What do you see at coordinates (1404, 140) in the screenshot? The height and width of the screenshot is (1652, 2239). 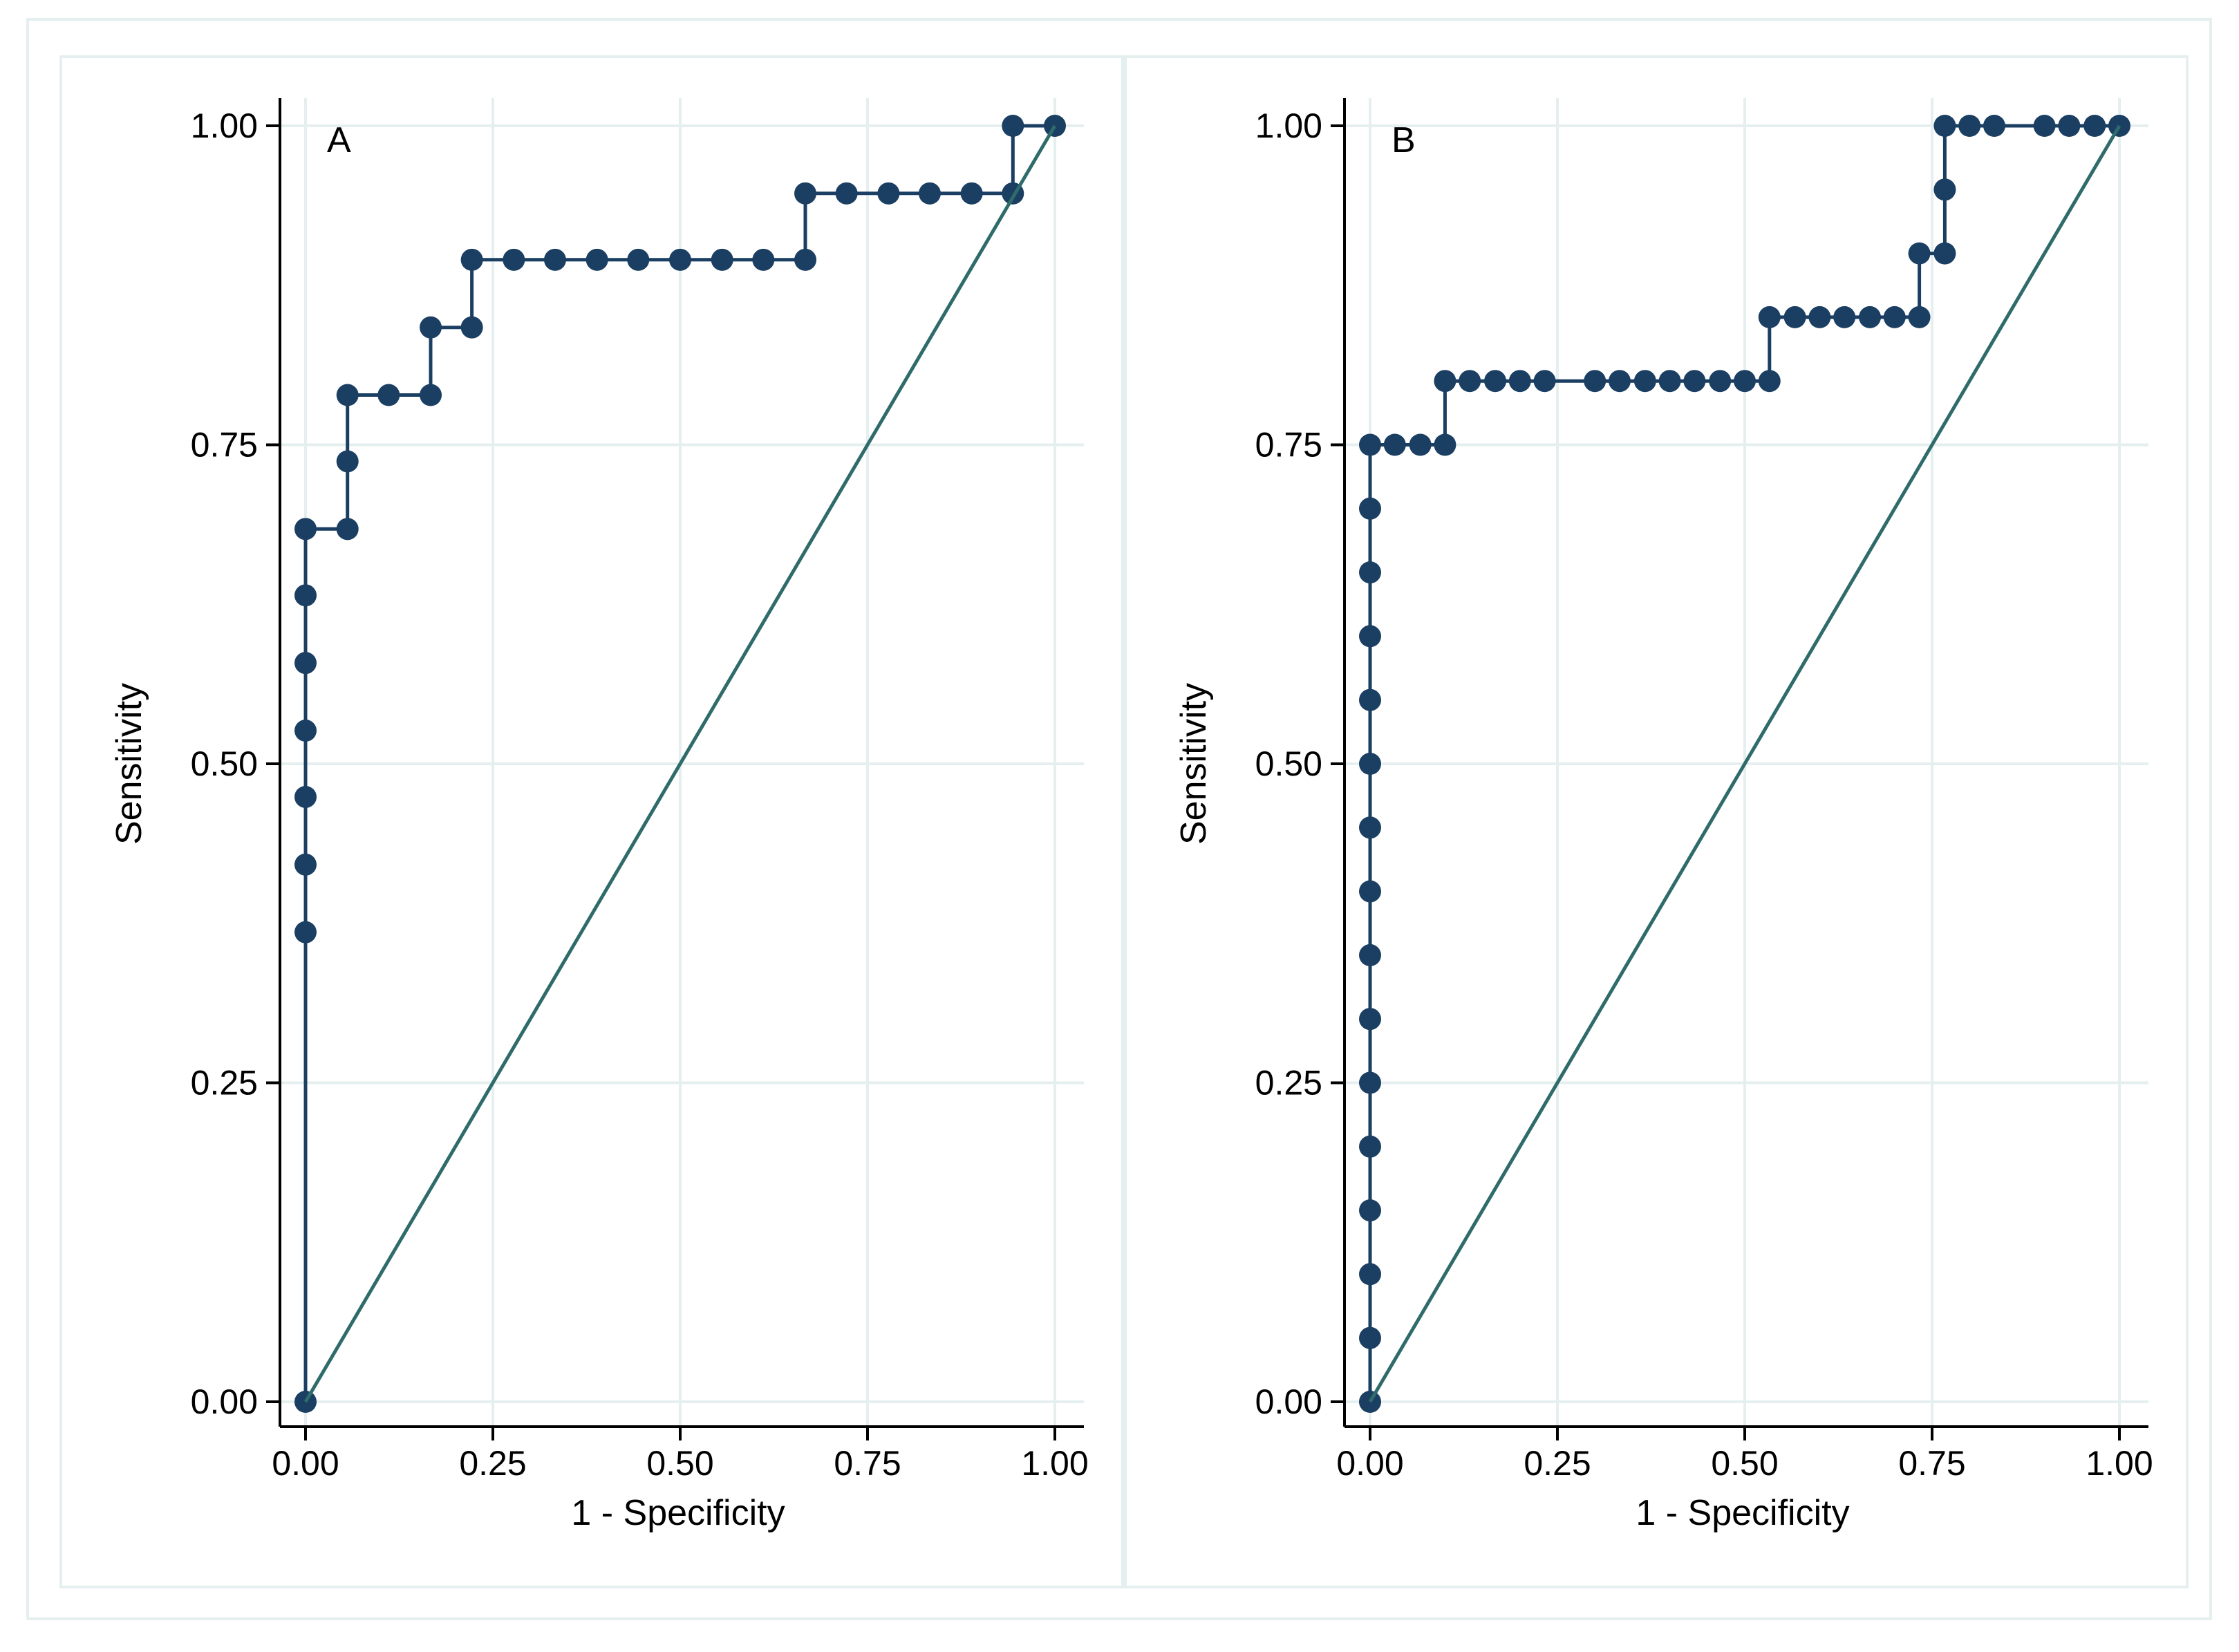 I see `panel-label: B` at bounding box center [1404, 140].